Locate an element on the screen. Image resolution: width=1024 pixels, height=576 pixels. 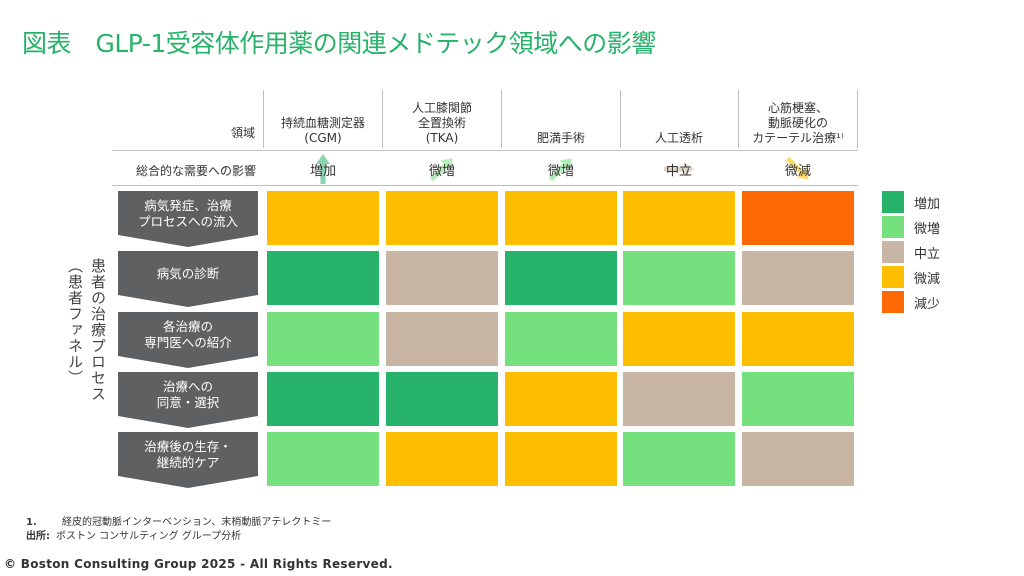
overall-impact-value: 微減 is located at coordinates (797, 171).